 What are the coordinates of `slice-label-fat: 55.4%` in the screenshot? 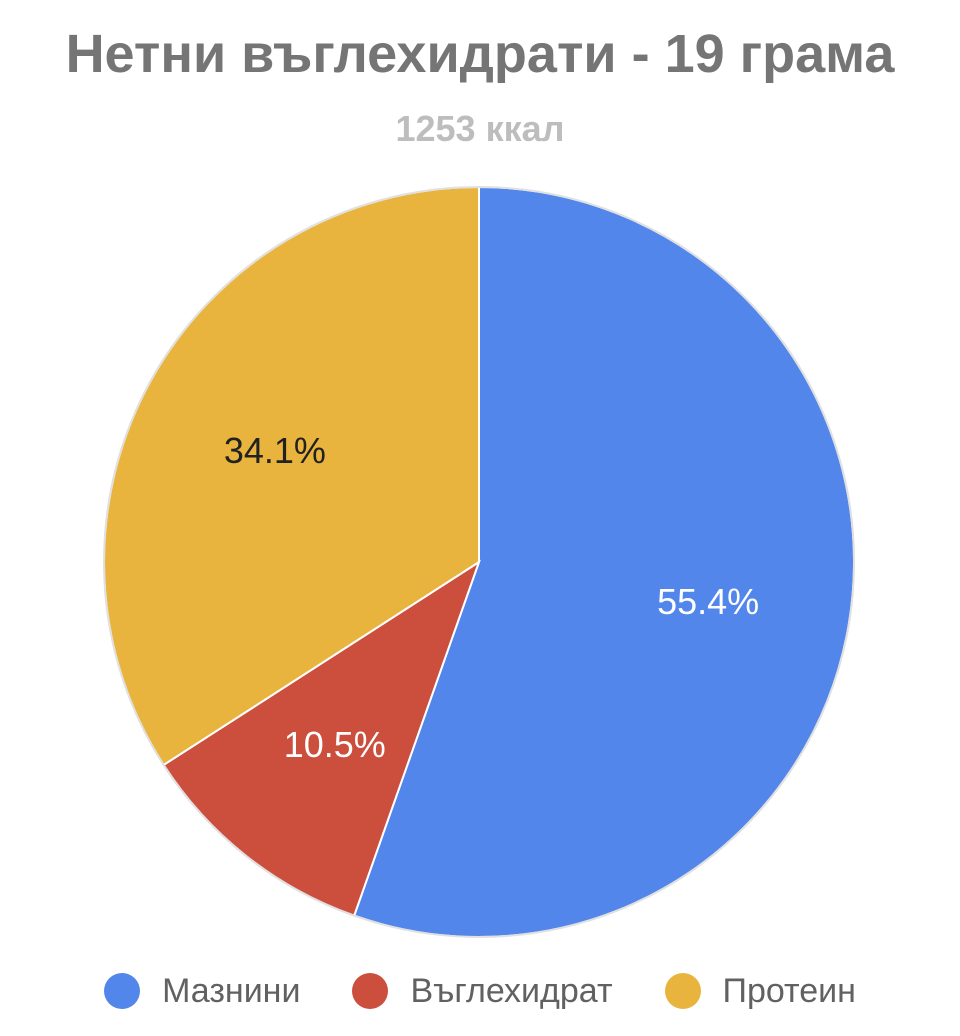 It's located at (708, 601).